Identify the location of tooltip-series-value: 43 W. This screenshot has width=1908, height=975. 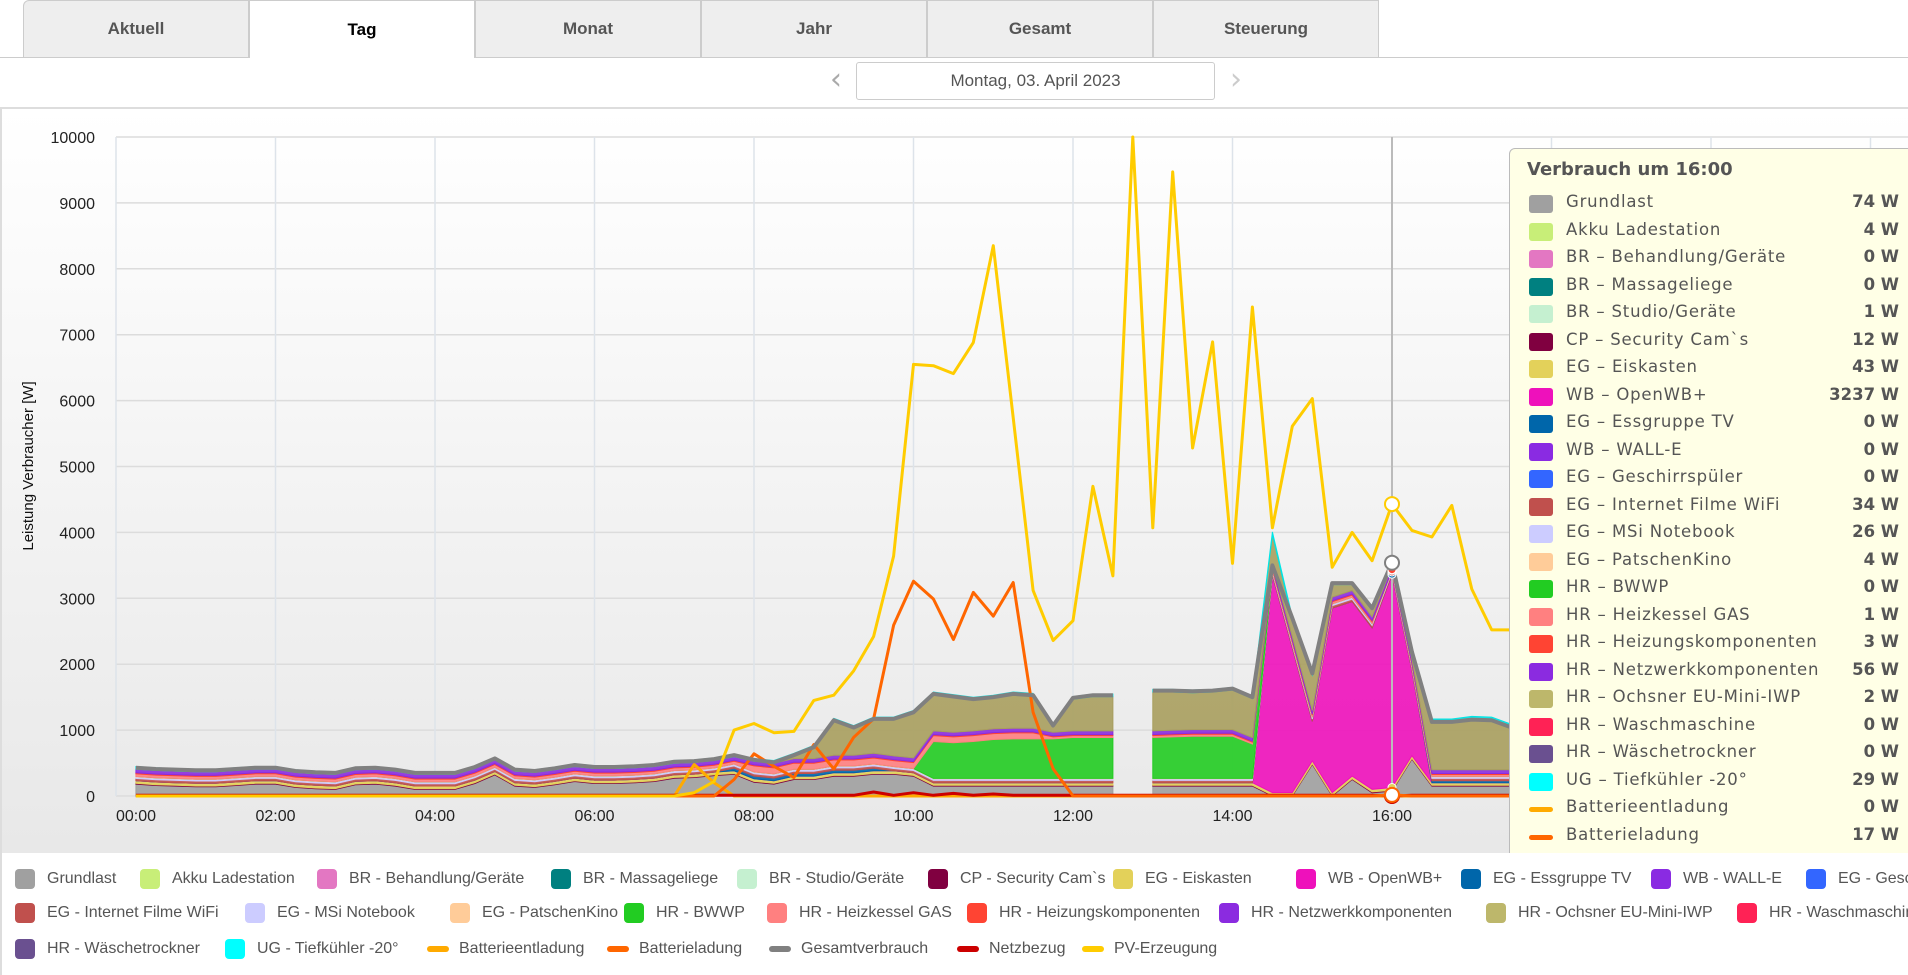
(1875, 366).